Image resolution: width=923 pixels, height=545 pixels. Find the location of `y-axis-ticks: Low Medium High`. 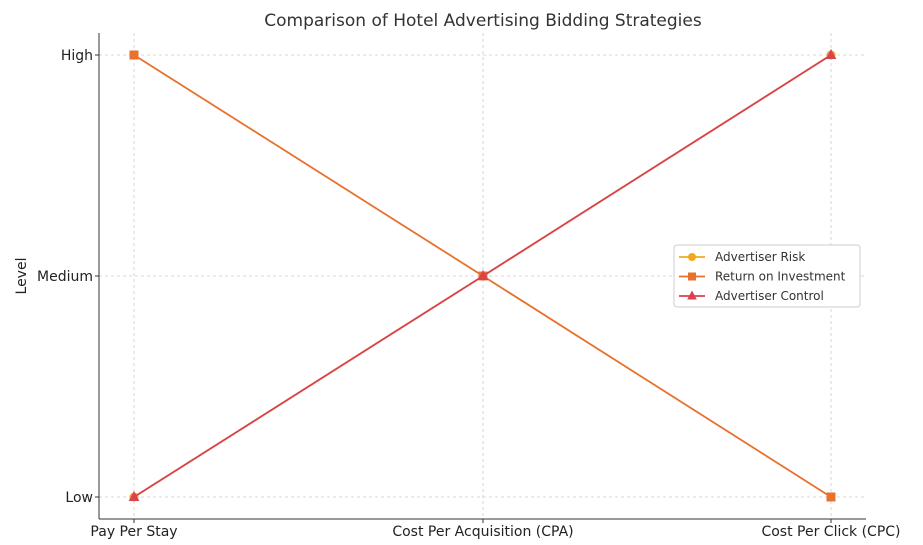

y-axis-ticks: Low Medium High is located at coordinates (68, 277).